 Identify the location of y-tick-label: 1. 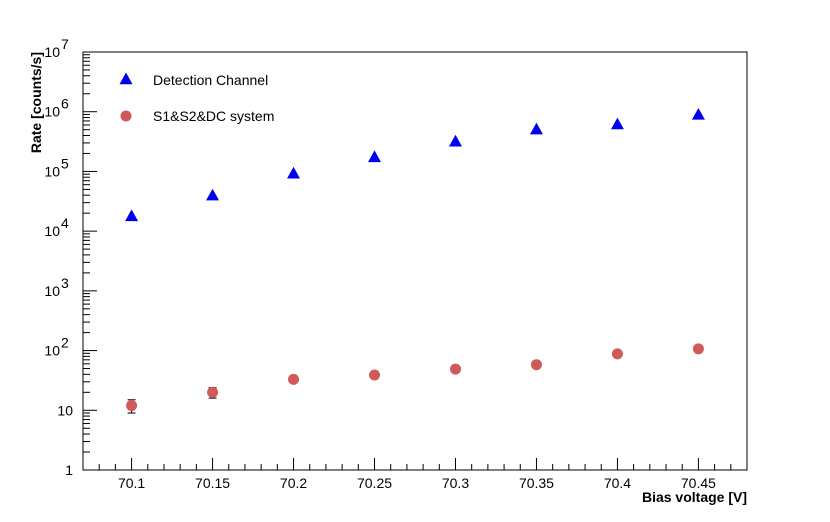
(69, 470).